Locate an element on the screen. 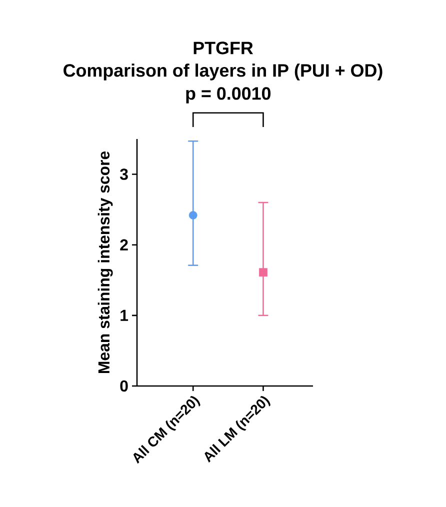 The width and height of the screenshot is (446, 507). y-tick-label: 2 is located at coordinates (124, 244).